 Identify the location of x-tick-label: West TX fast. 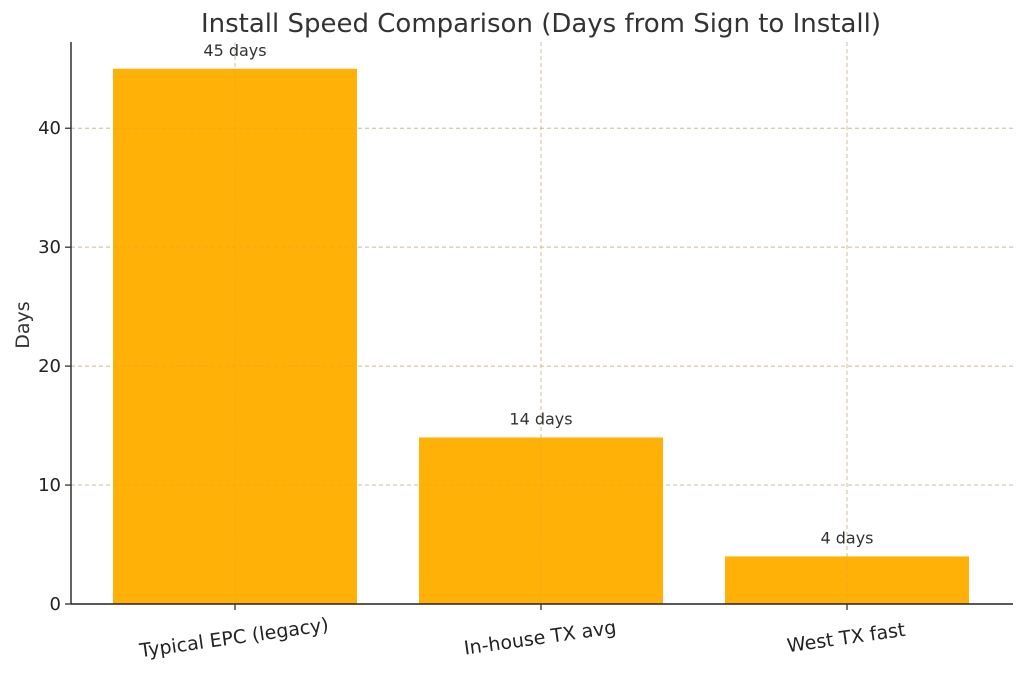
(846, 638).